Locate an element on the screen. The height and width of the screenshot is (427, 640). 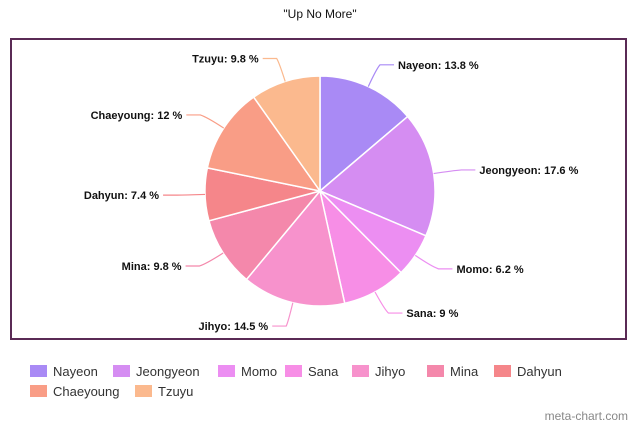
pie-slice-jeongyeon is located at coordinates (377, 176).